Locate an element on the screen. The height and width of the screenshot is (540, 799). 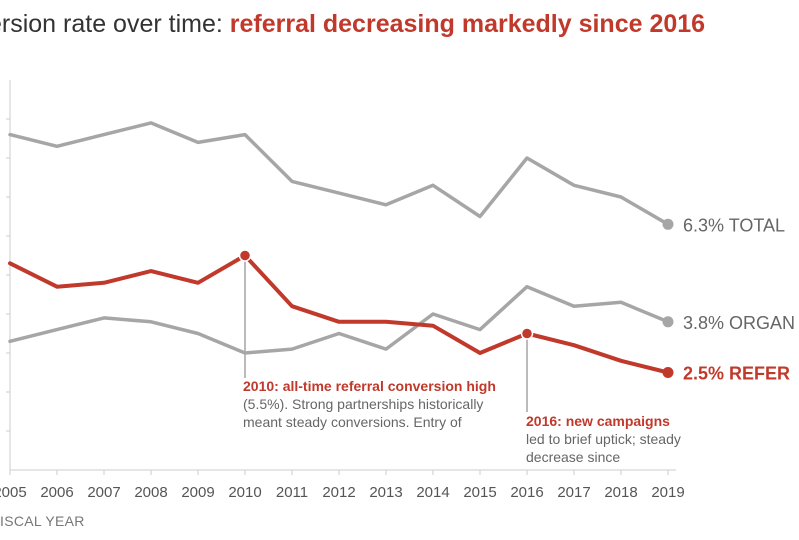
x-tick-label: 2007 is located at coordinates (103, 492).